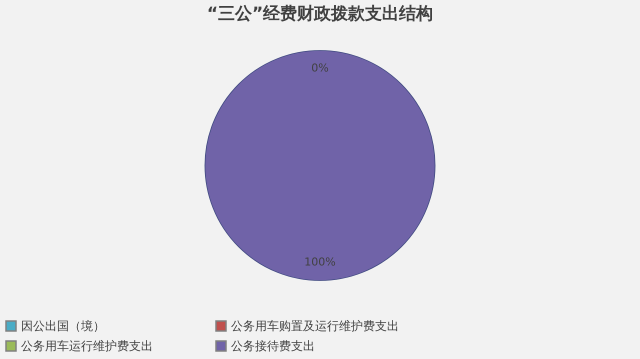 The image size is (640, 359). I want to click on text: 0%, so click(320, 68).